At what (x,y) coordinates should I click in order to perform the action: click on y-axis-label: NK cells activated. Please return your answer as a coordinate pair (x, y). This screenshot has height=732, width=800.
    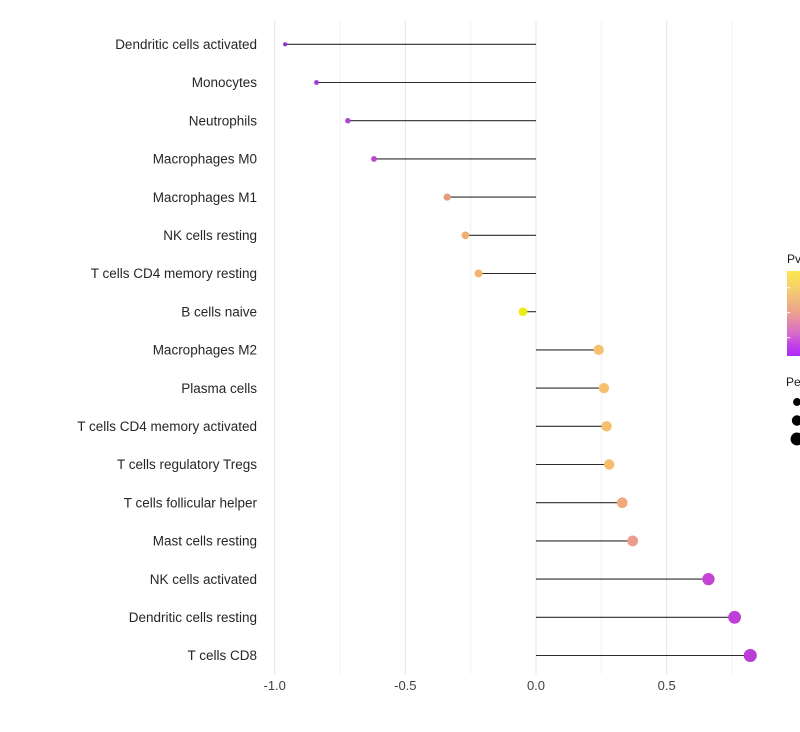
    Looking at the image, I should click on (203, 579).